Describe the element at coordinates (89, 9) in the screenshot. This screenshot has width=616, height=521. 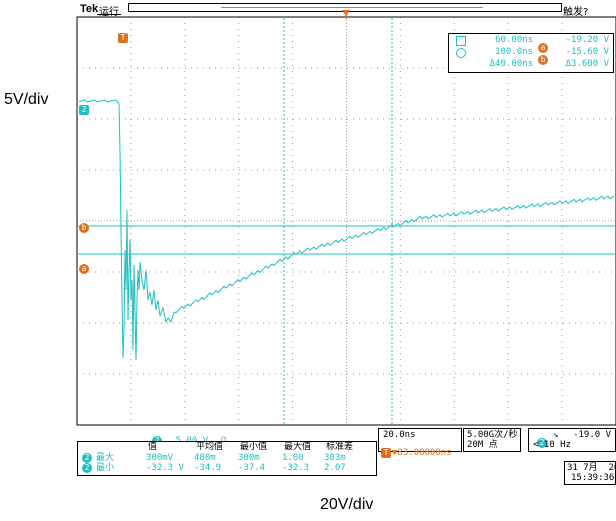
I see `brand-logo: Tek` at that location.